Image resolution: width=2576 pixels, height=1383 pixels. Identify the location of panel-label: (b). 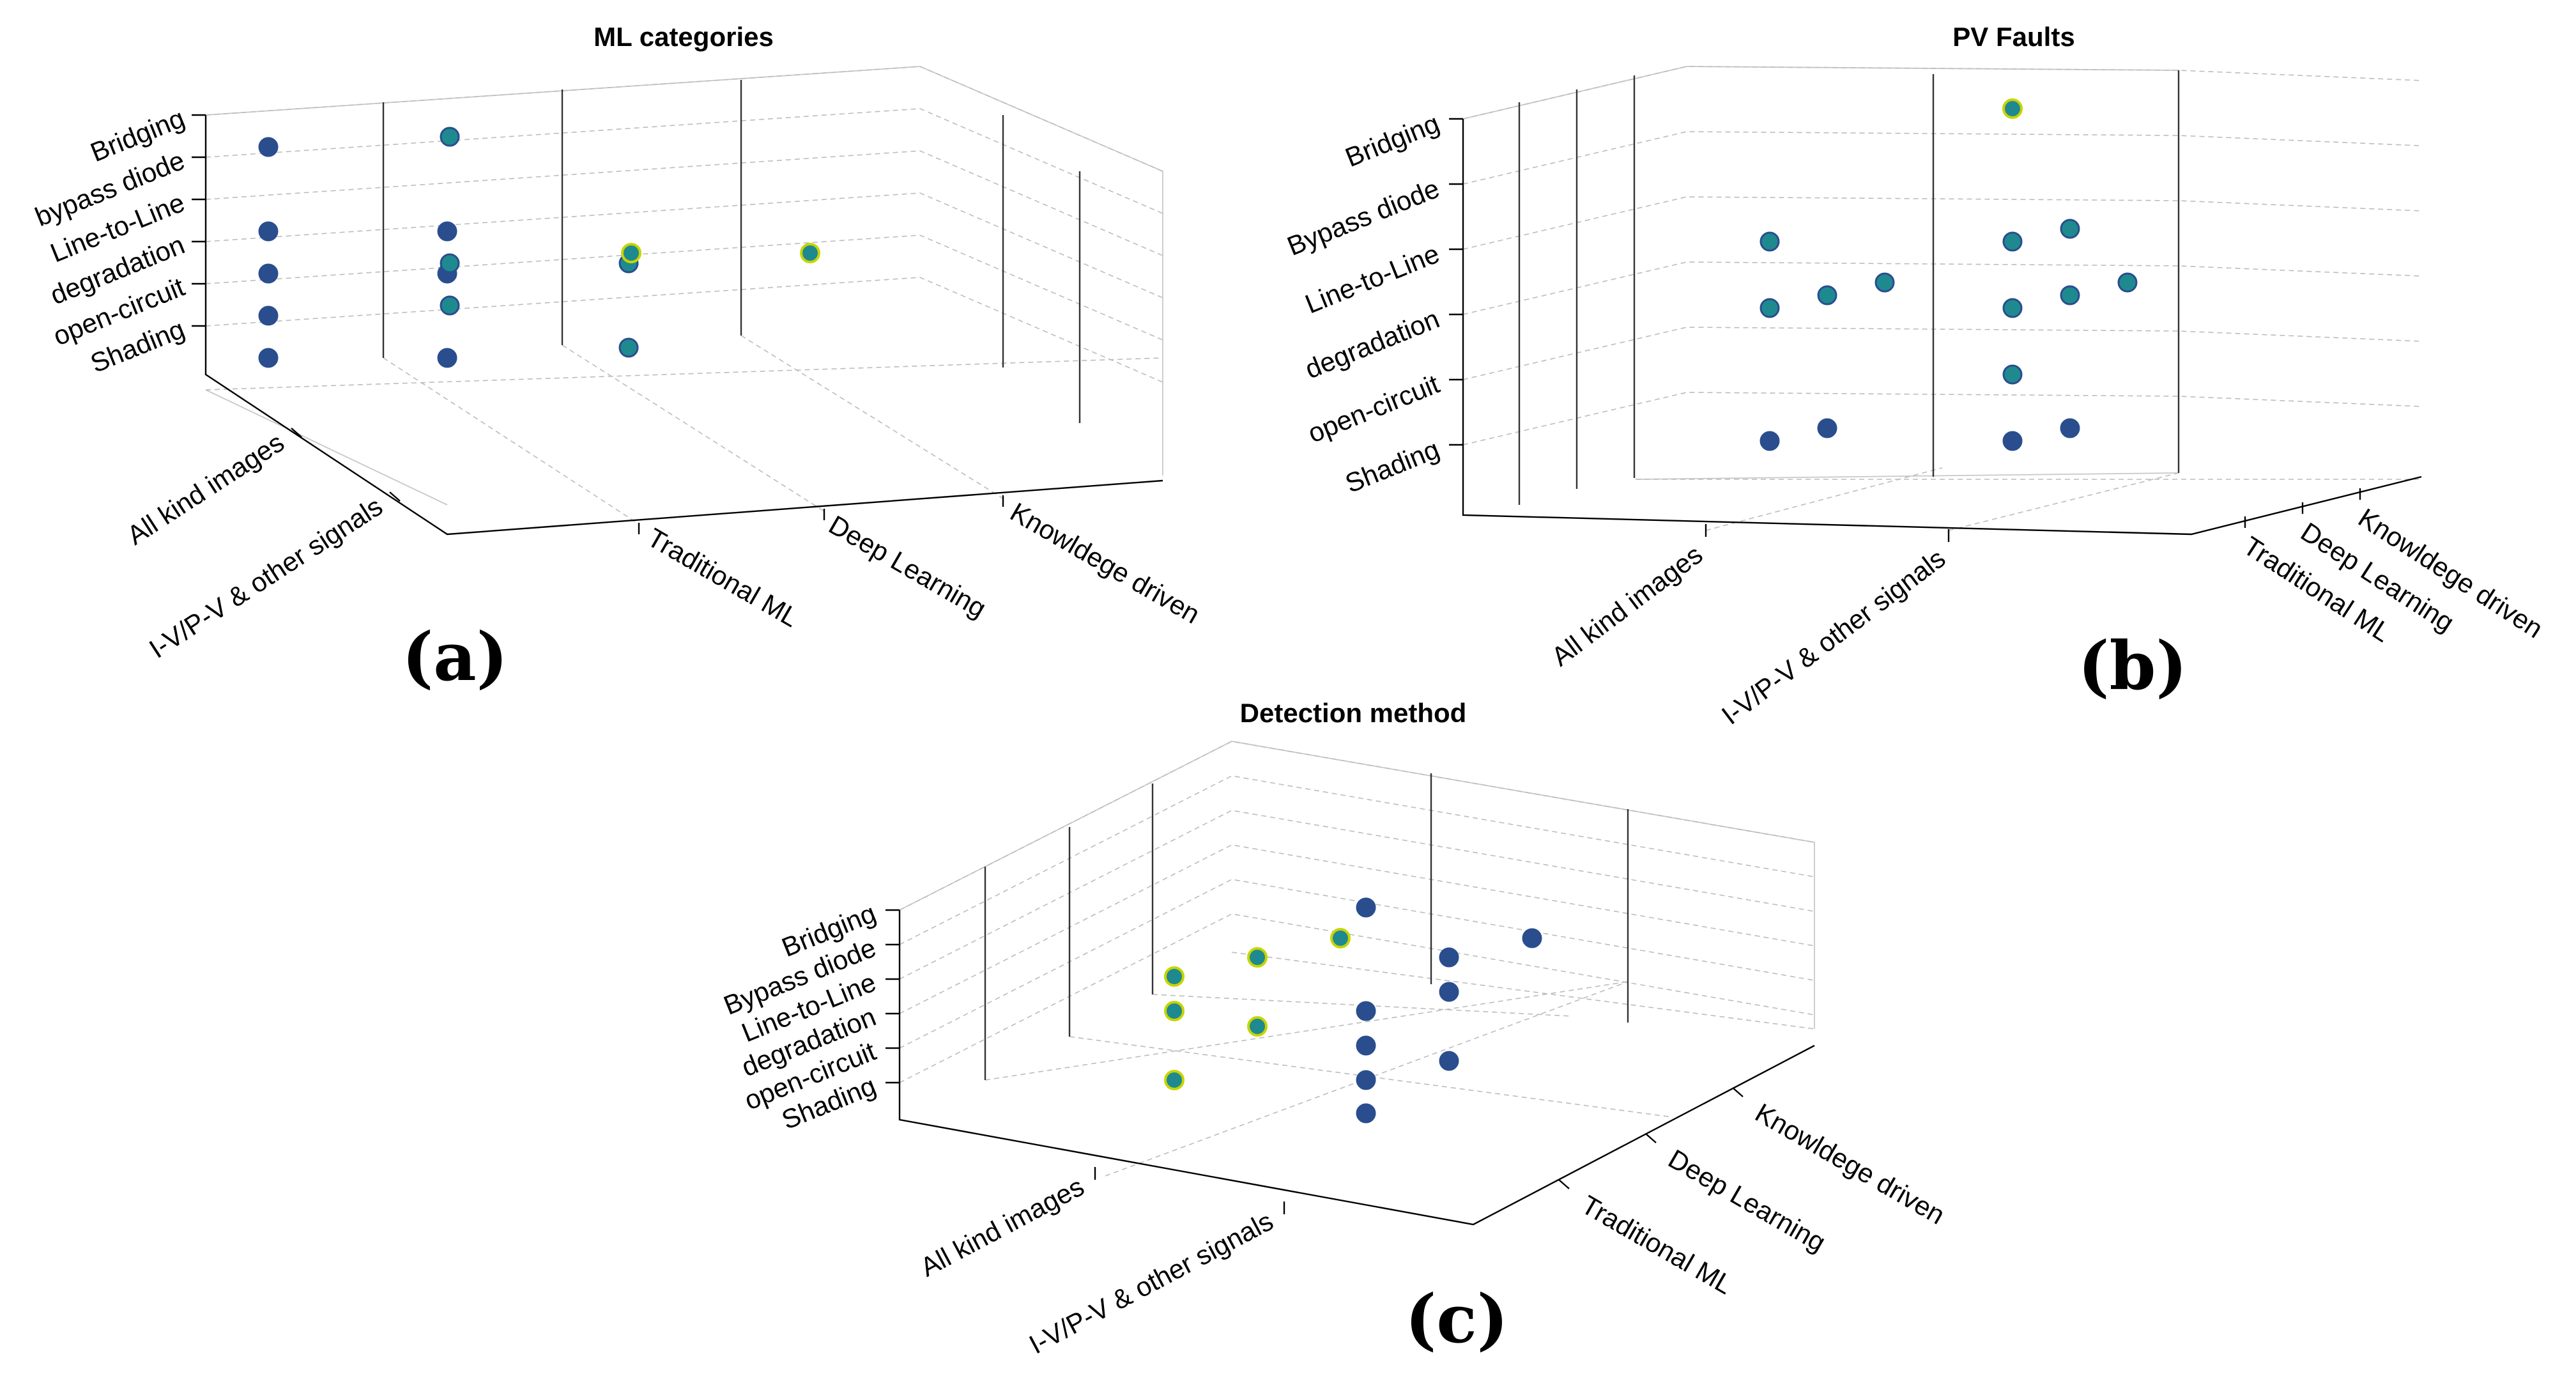
(2132, 666).